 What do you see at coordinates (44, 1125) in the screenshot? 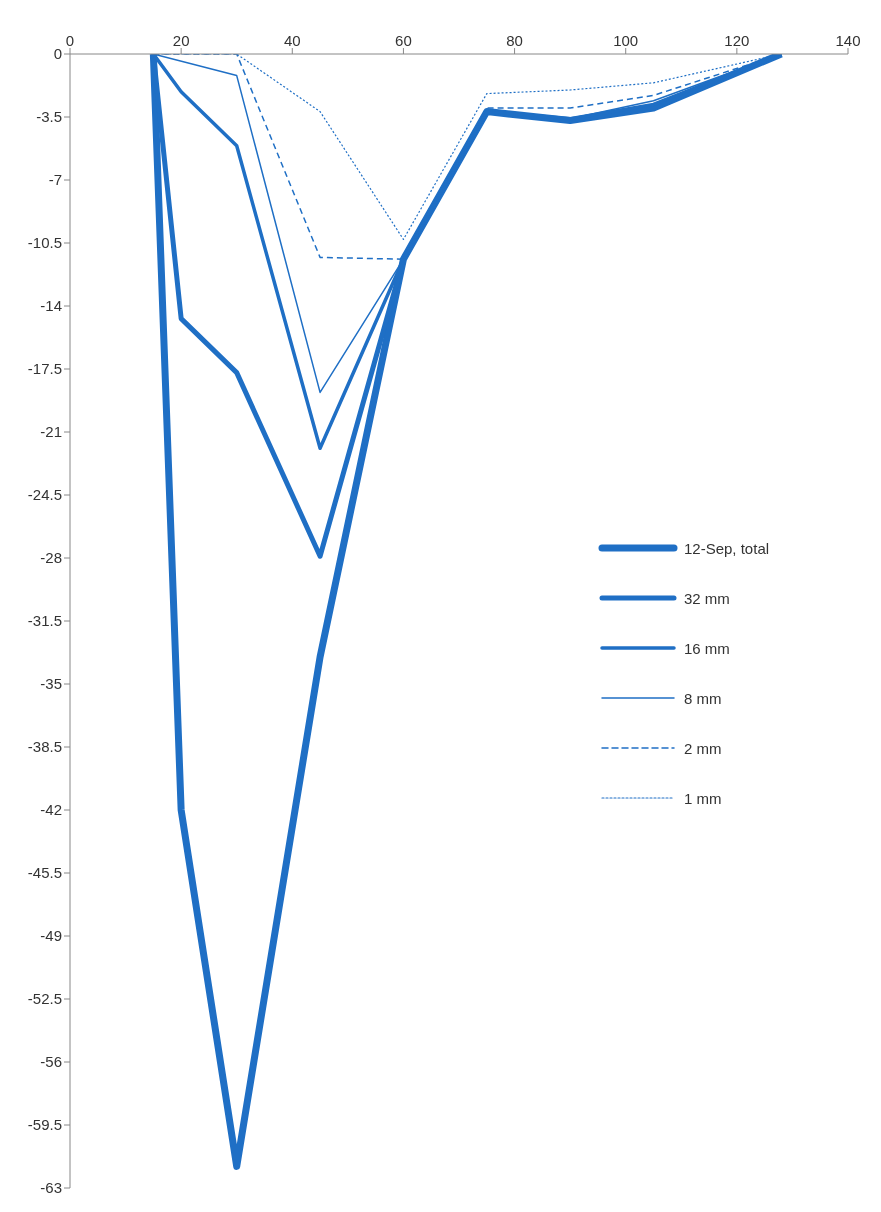
I see `y-tick-label: -59.5` at bounding box center [44, 1125].